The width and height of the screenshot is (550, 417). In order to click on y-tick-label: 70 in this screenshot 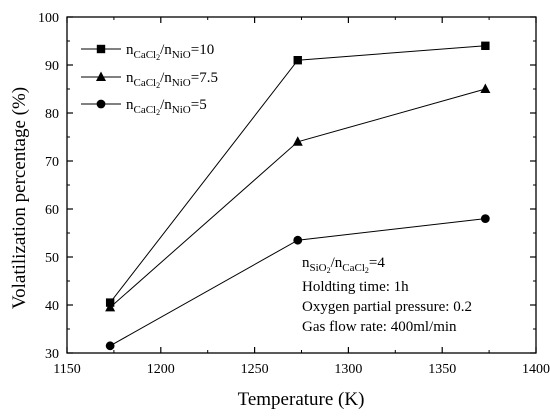, I will do `click(52, 162)`.